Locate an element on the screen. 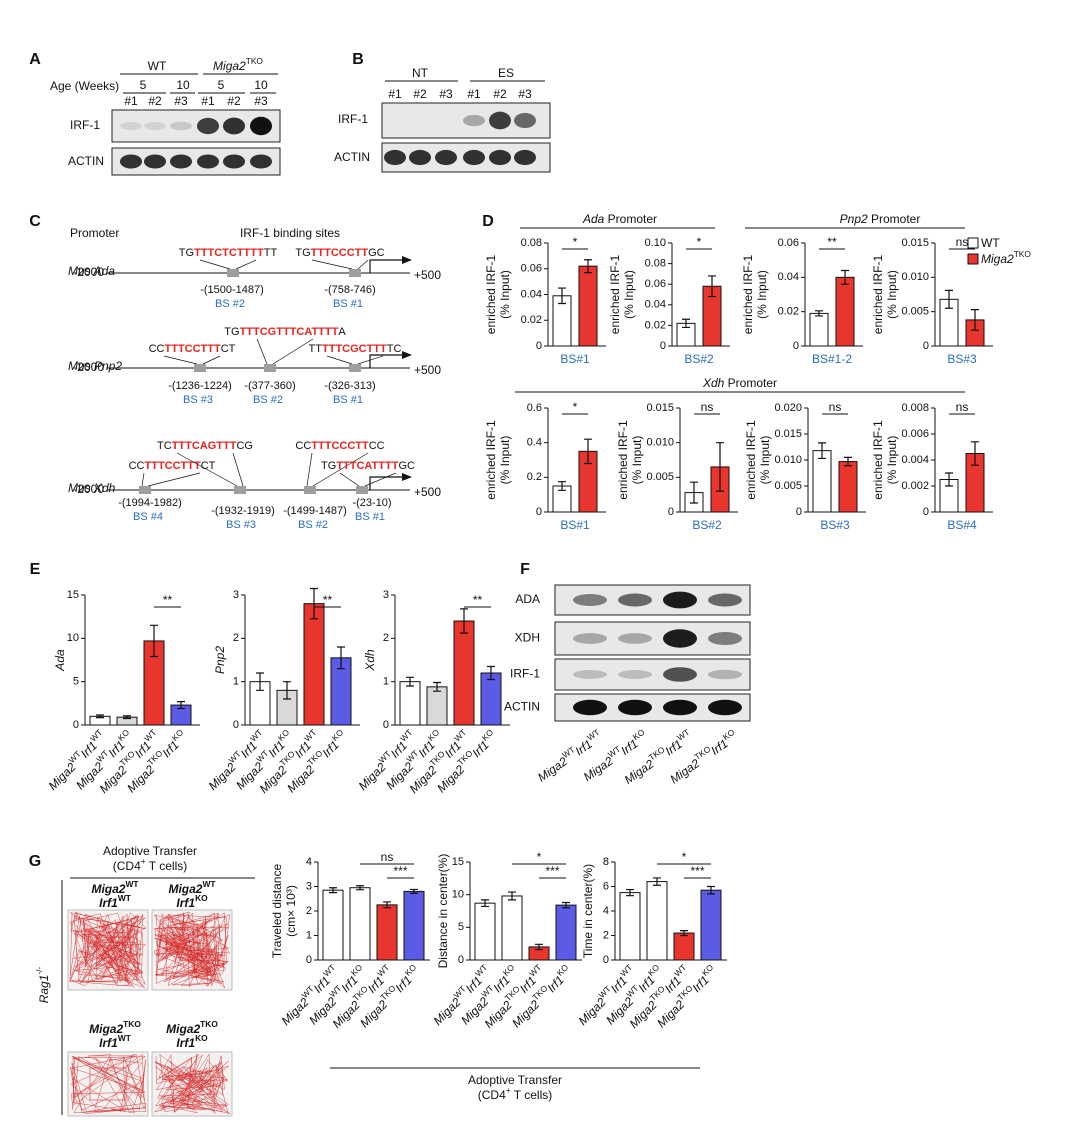  footer-title: Adoptive Transfer is located at coordinates (515, 1080).